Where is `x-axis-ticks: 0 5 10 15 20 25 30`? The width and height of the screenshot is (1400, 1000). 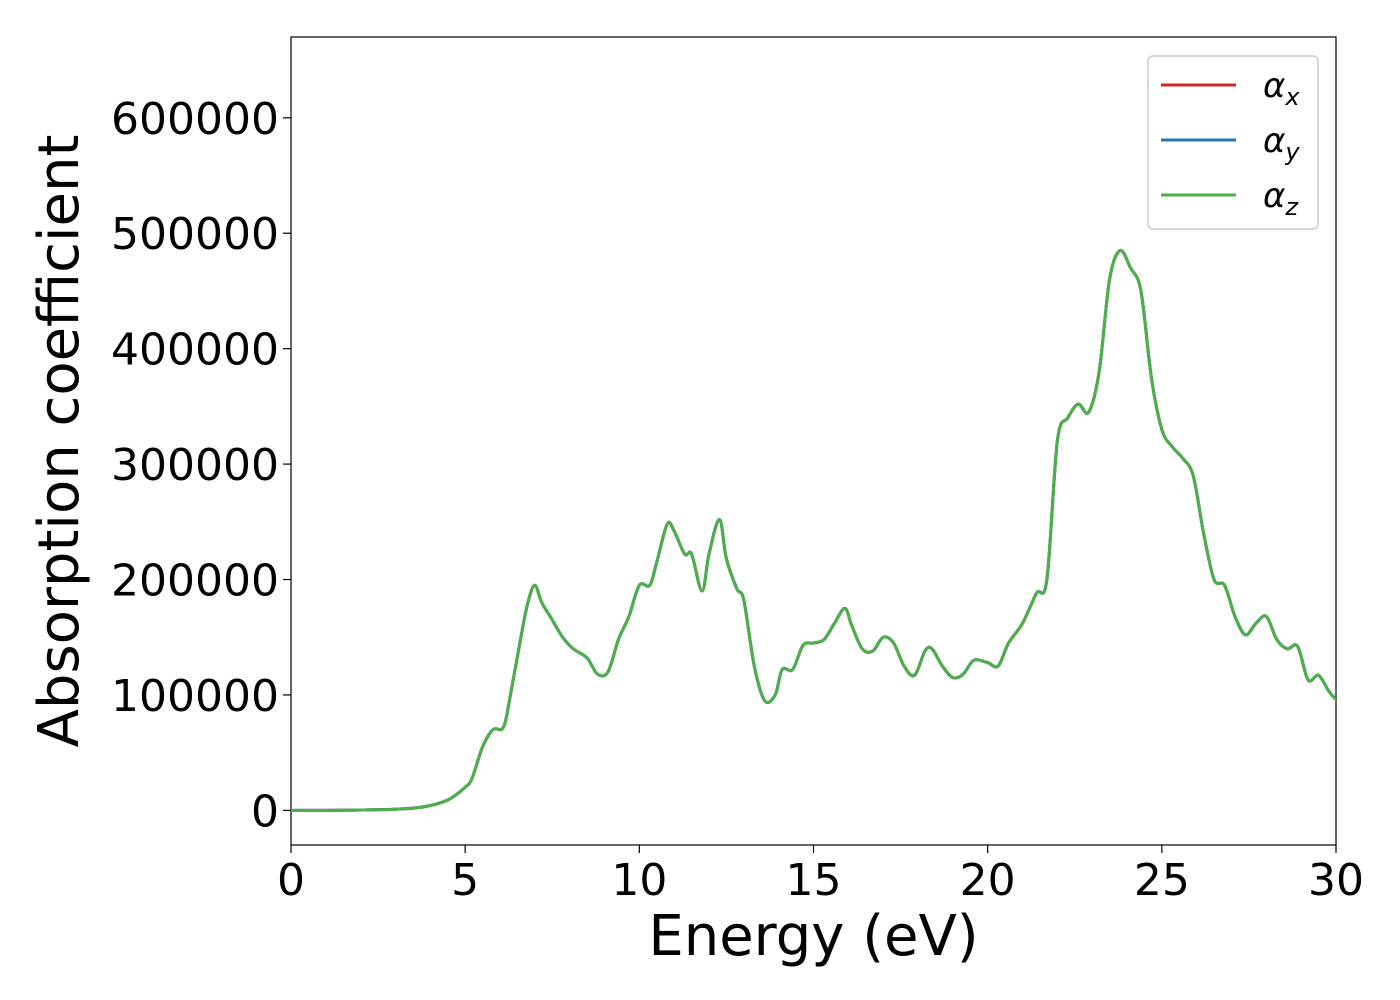 x-axis-ticks: 0 5 10 15 20 25 30 is located at coordinates (820, 875).